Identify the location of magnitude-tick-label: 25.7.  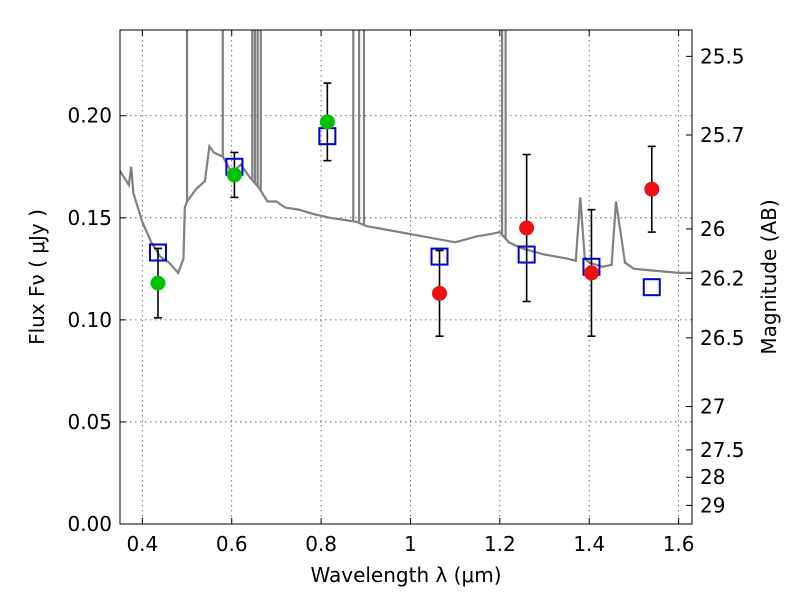
(722, 135).